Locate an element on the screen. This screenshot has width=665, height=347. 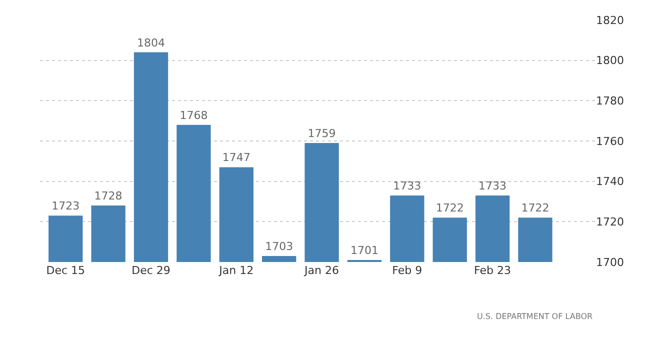
data-label: 1804 is located at coordinates (151, 43).